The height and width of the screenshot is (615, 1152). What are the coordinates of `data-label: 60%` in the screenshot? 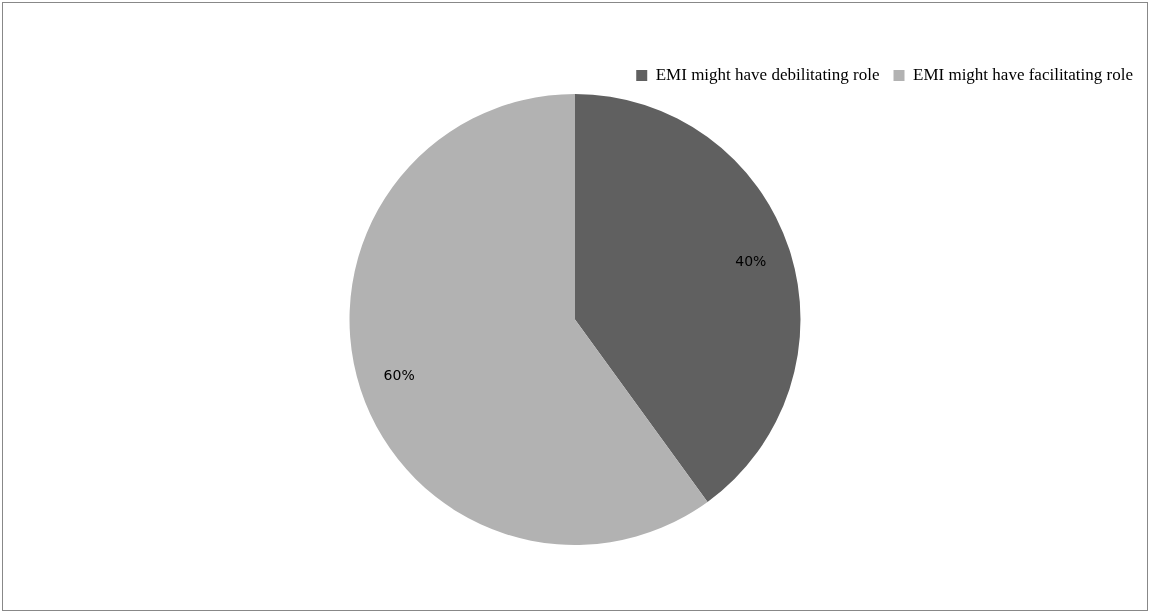 It's located at (399, 375).